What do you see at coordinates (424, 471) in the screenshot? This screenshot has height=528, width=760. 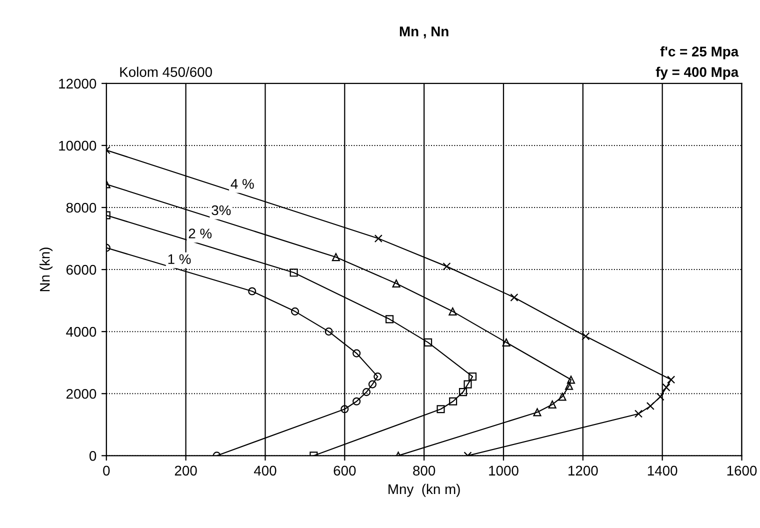 I see `x-tick-label: 800` at bounding box center [424, 471].